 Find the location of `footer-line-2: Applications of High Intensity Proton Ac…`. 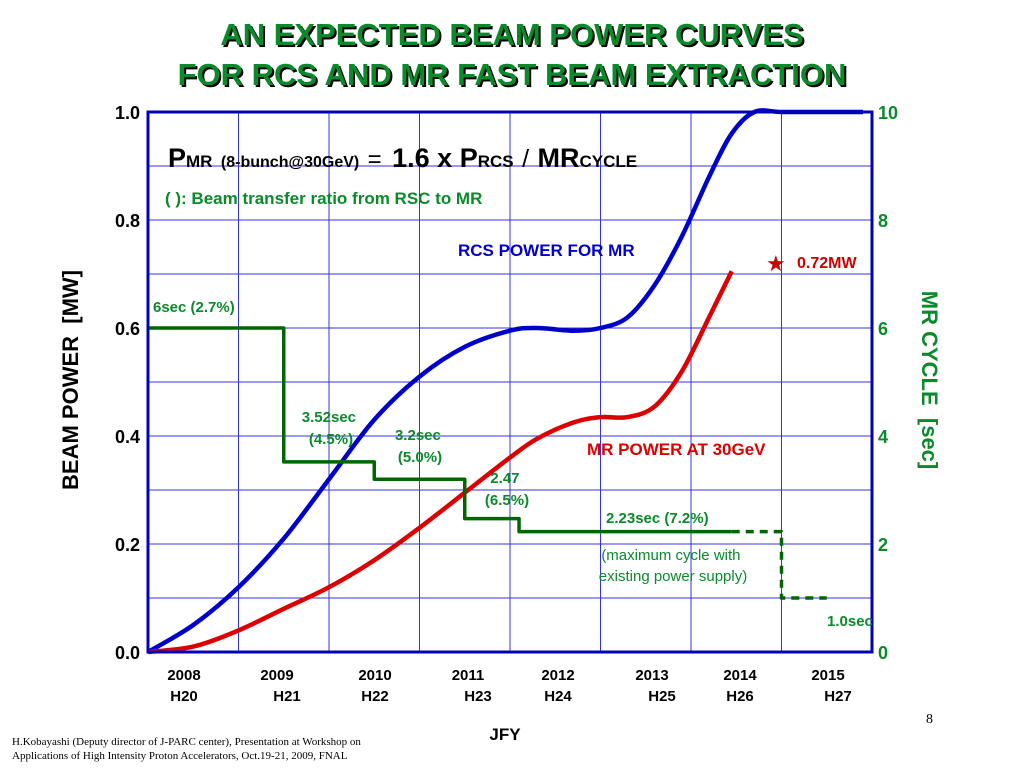

footer-line-2: Applications of High Intensity Proton Ac… is located at coordinates (180, 756).